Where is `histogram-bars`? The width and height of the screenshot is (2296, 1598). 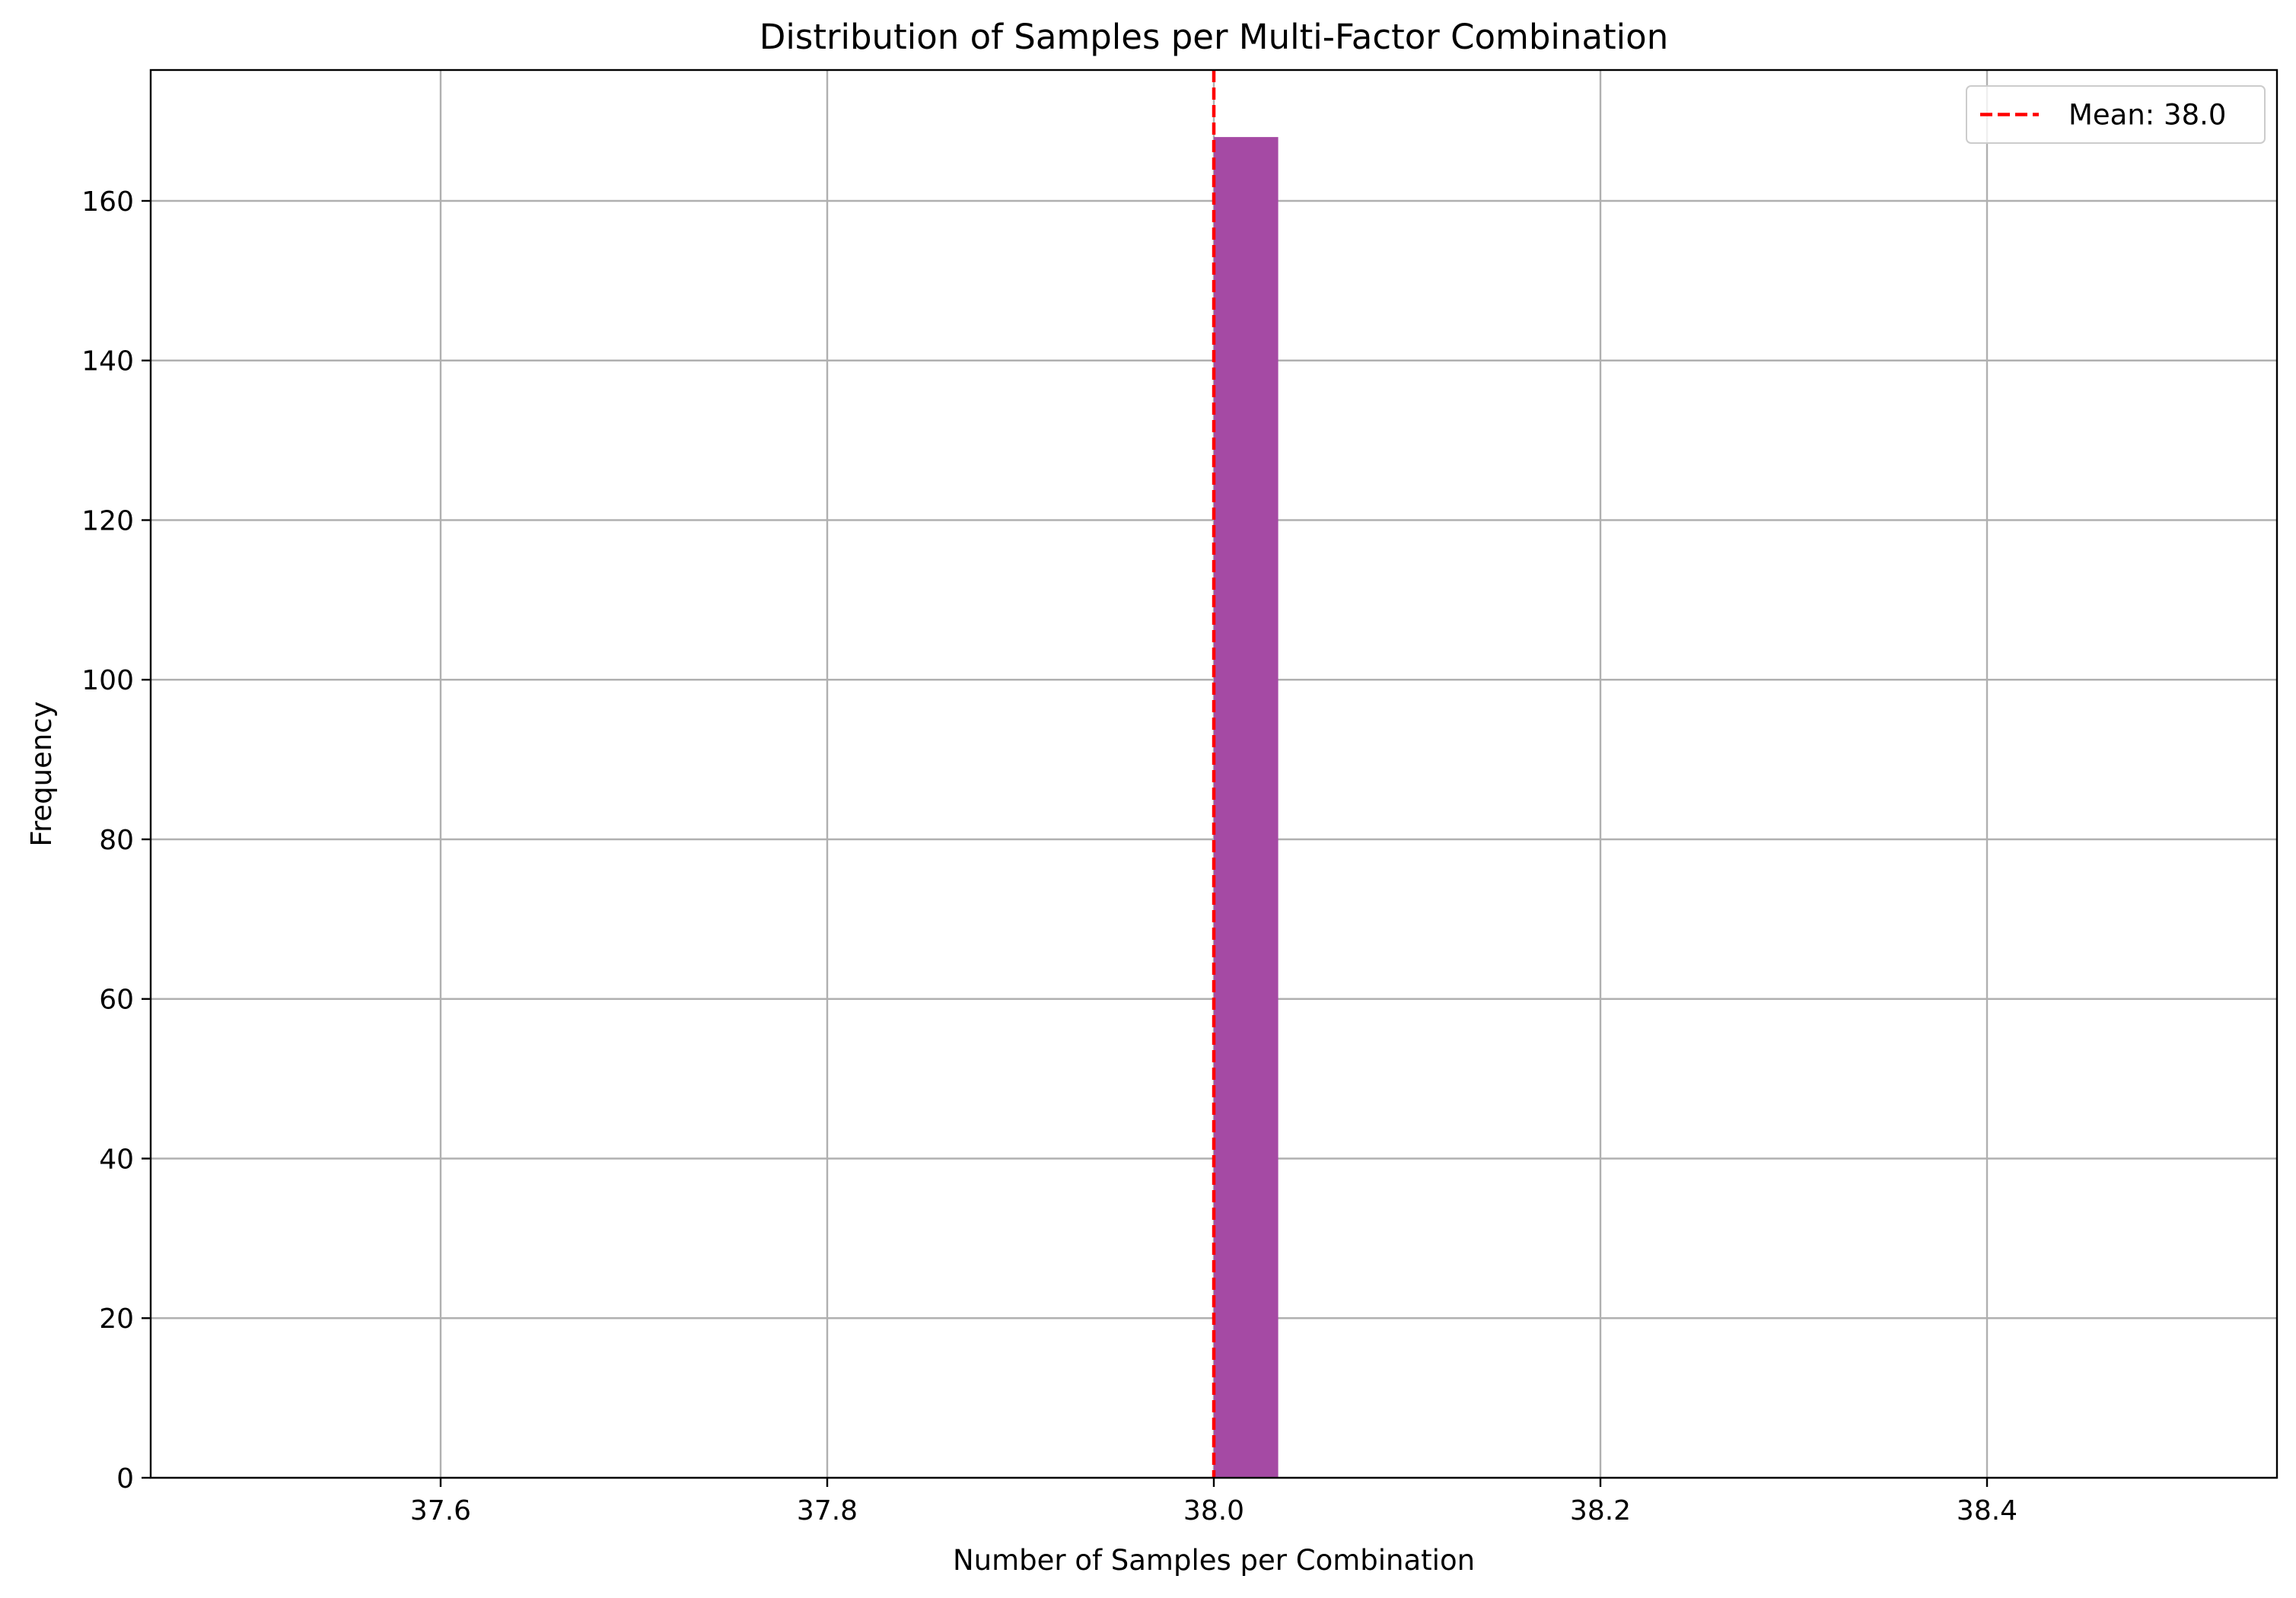
histogram-bars is located at coordinates (1246, 808).